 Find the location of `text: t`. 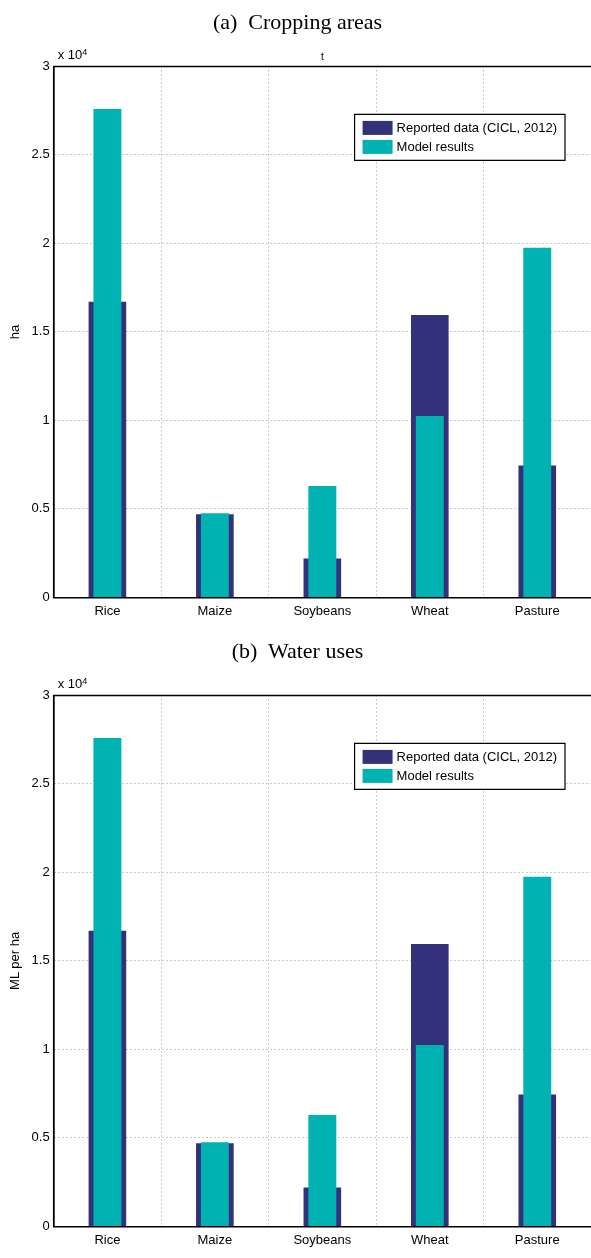

text: t is located at coordinates (322, 57).